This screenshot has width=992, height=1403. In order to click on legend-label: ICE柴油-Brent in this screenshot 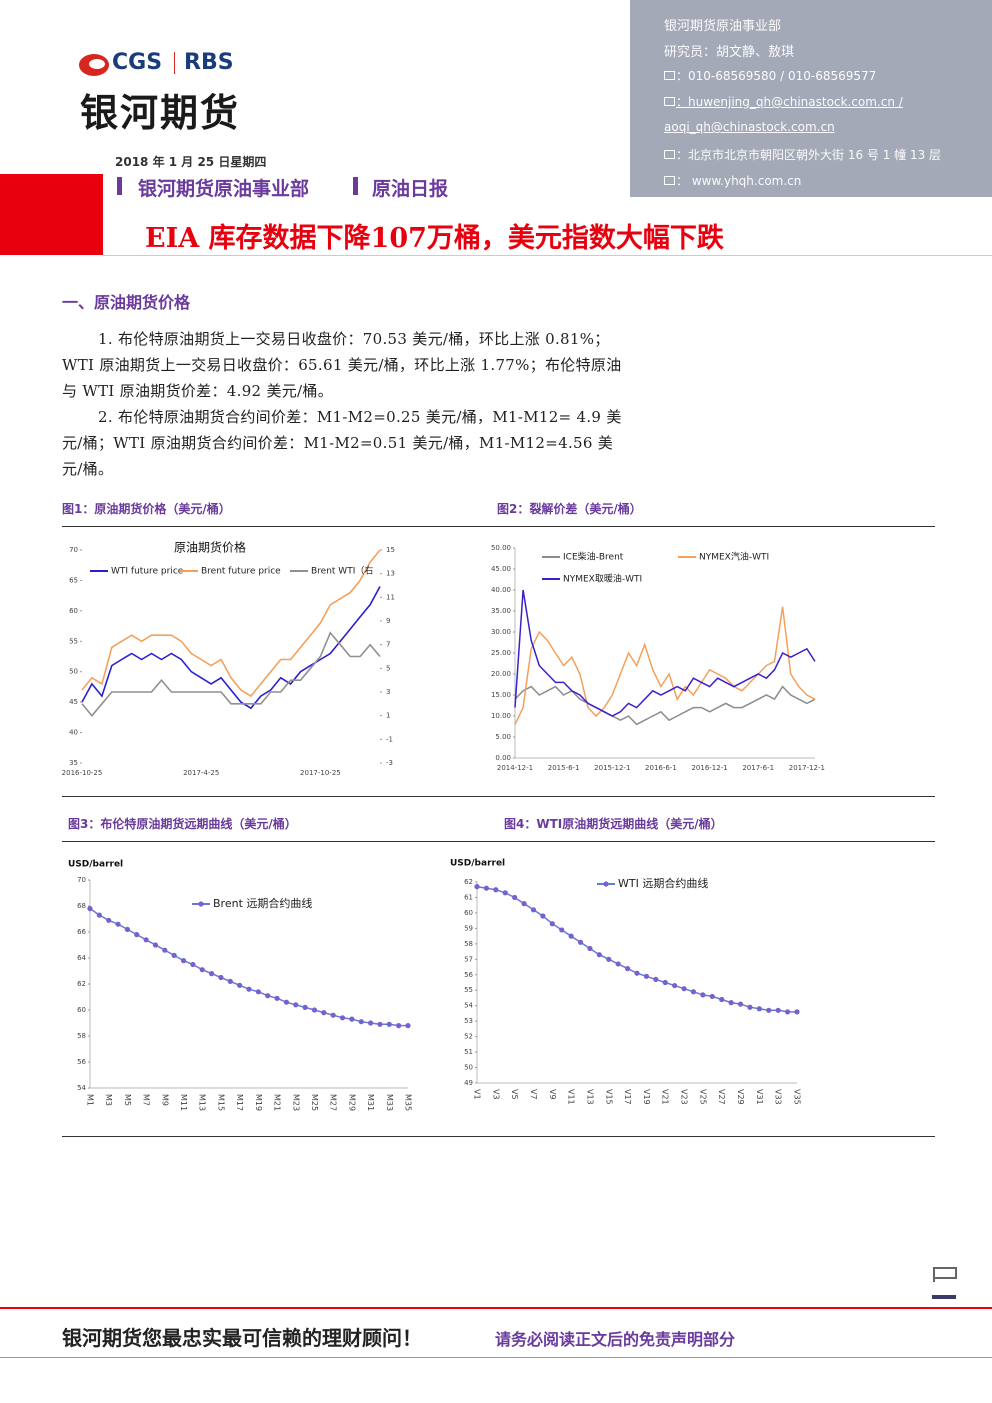, I will do `click(593, 557)`.